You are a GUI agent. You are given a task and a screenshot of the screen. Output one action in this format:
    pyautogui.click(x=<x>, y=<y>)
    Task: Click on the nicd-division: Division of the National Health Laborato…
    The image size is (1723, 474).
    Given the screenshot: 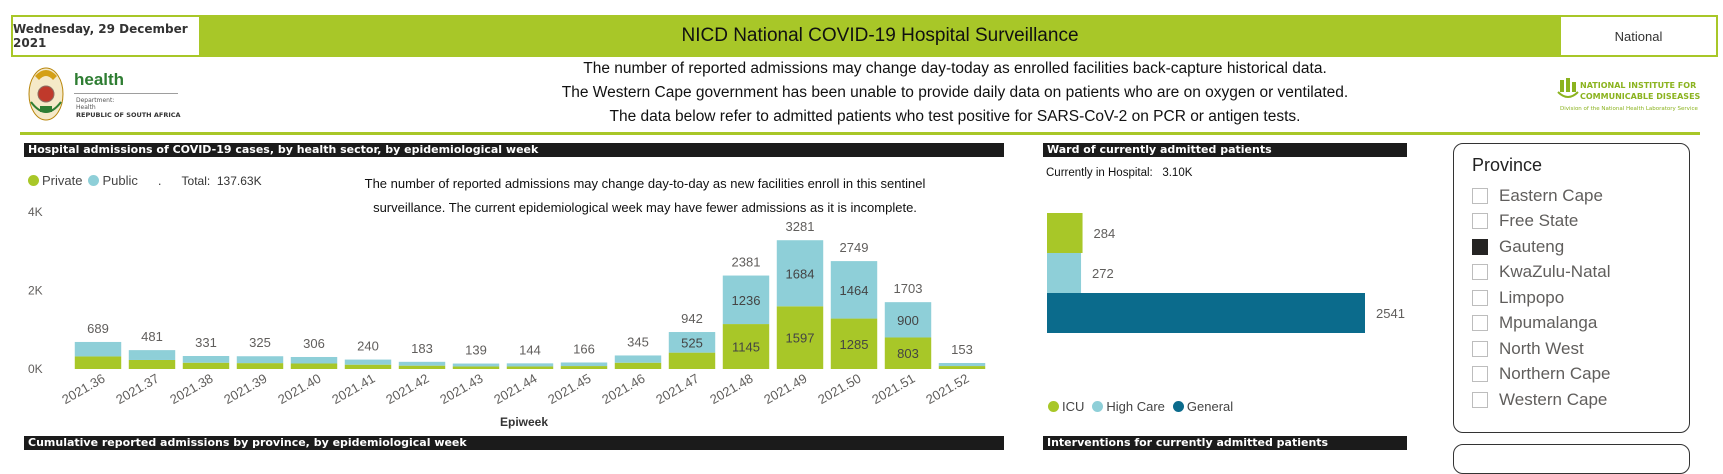 What is the action you would take?
    pyautogui.click(x=1629, y=109)
    